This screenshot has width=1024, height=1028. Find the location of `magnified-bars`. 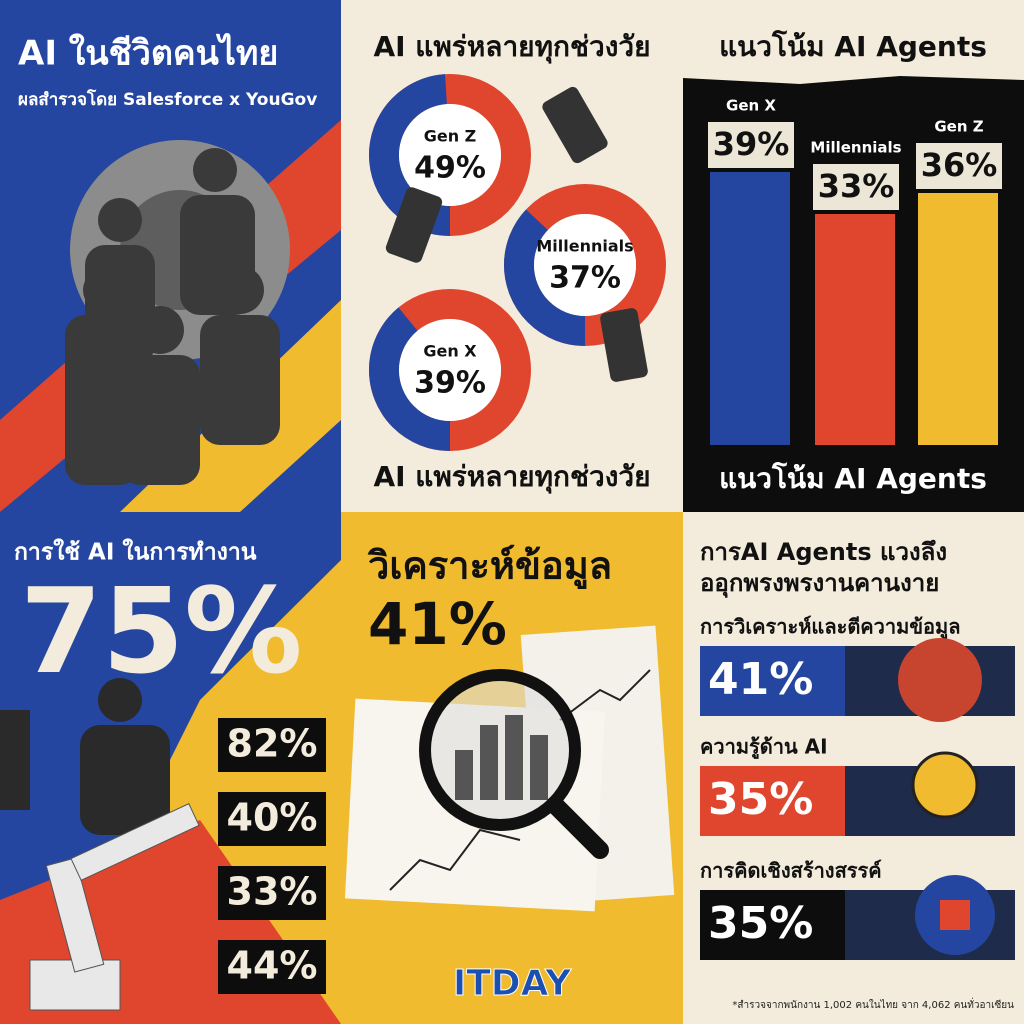

magnified-bars is located at coordinates (501, 757).